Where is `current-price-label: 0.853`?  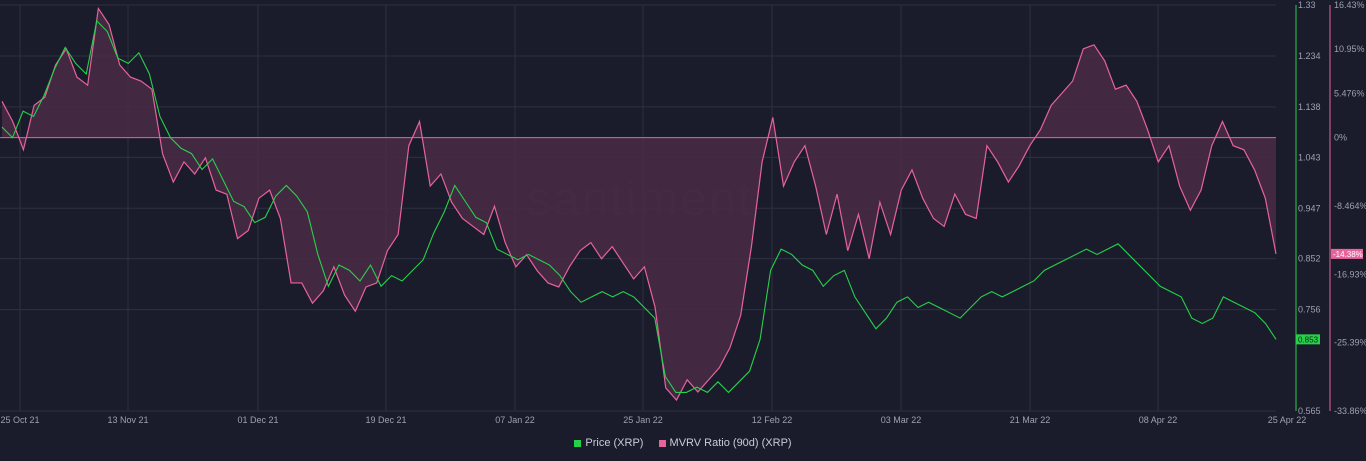
current-price-label: 0.853 is located at coordinates (1308, 339).